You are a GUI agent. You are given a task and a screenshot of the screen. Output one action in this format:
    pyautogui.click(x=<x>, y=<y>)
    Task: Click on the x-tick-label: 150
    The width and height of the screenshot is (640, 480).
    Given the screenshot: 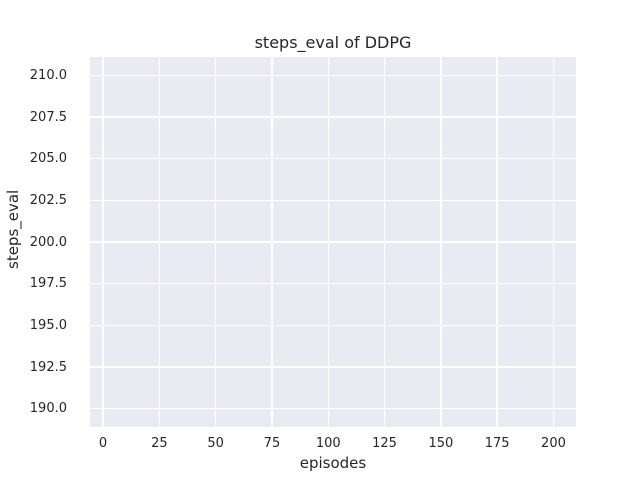 What is the action you would take?
    pyautogui.click(x=441, y=443)
    